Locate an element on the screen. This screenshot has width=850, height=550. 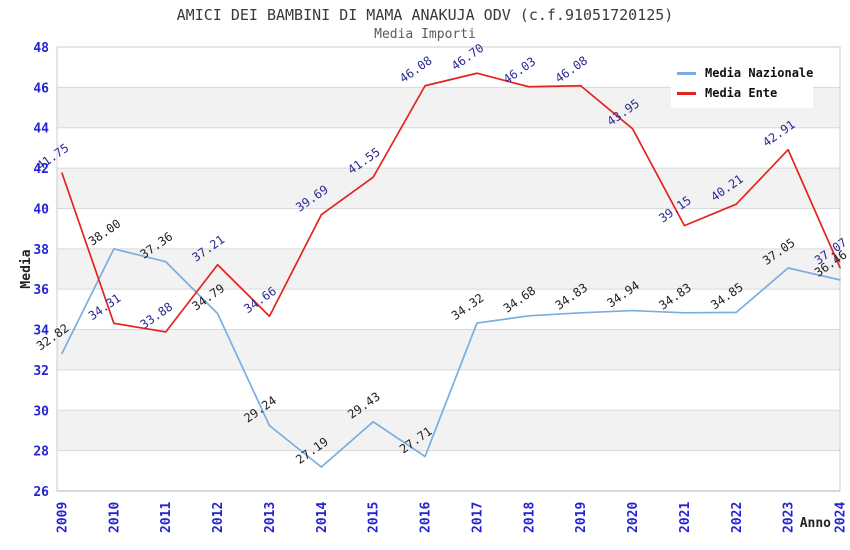
x-axis-title: Anno is located at coordinates (815, 523).